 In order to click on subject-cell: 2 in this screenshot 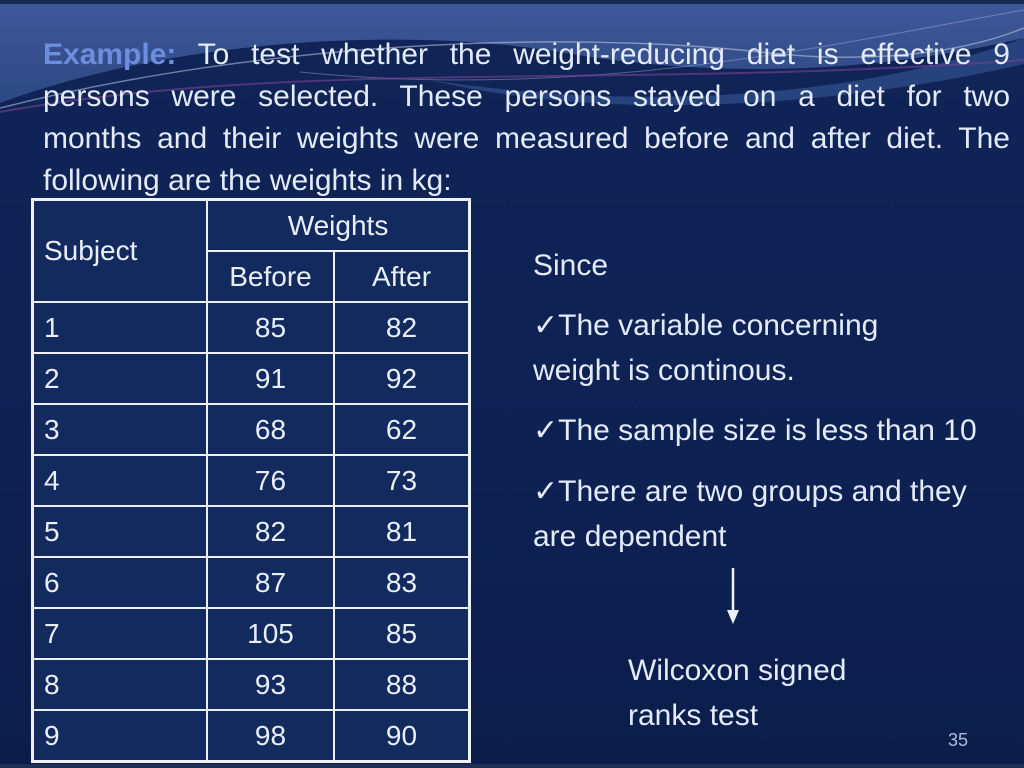, I will do `click(120, 378)`.